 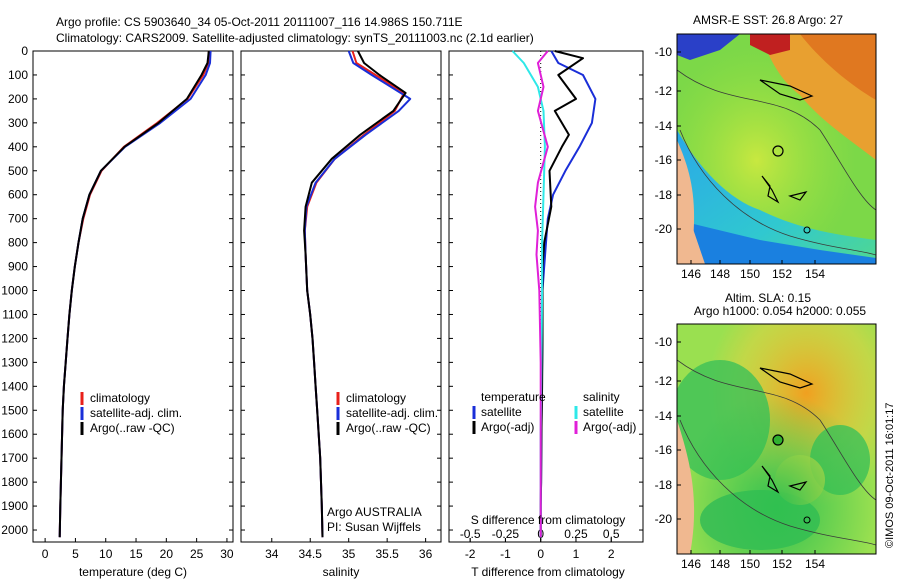 What do you see at coordinates (388, 428) in the screenshot?
I see `salinity-legend-argo: Argo(..raw -QC)` at bounding box center [388, 428].